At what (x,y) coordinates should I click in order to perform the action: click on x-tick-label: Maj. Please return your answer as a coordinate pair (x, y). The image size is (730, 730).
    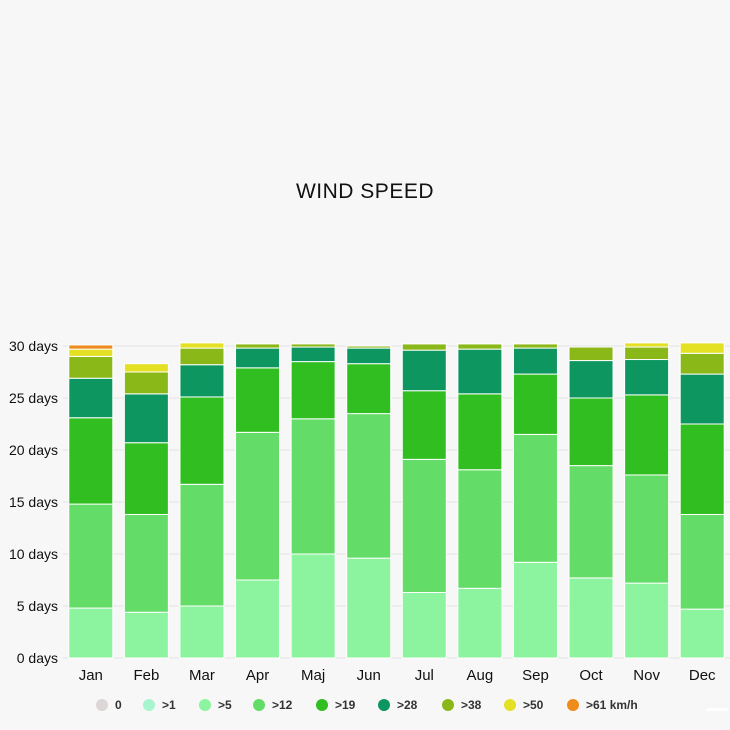
    Looking at the image, I should click on (313, 675).